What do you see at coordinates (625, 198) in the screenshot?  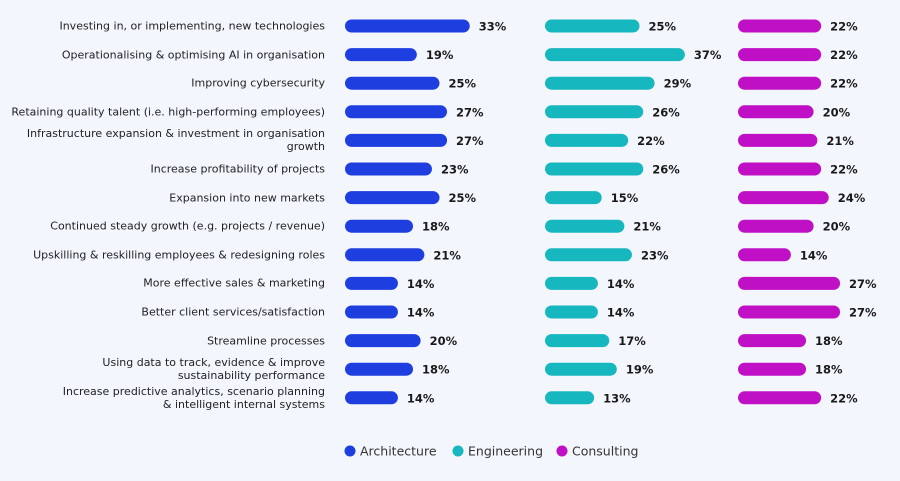 I see `value-label: 15%` at bounding box center [625, 198].